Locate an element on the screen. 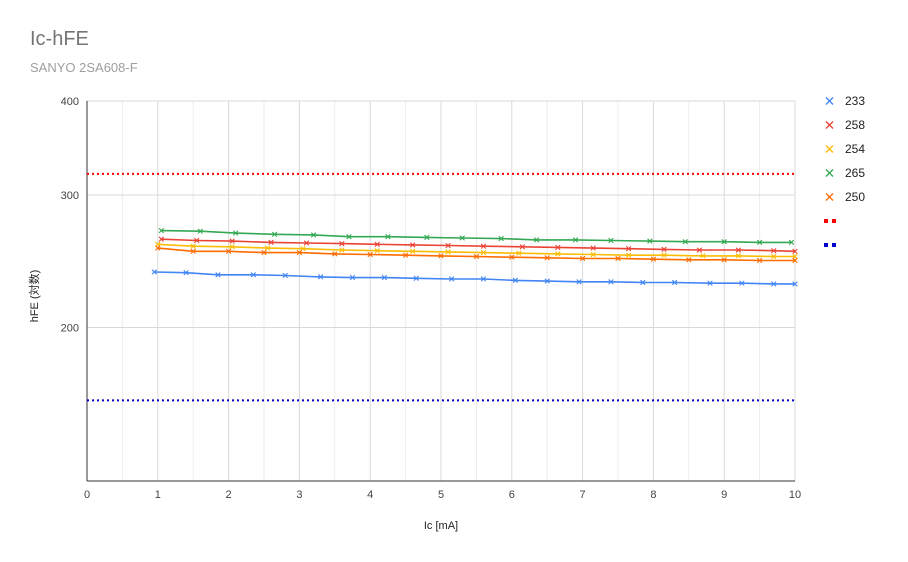 The image size is (908, 562). y-axis-title: hFE (対数) is located at coordinates (34, 296).